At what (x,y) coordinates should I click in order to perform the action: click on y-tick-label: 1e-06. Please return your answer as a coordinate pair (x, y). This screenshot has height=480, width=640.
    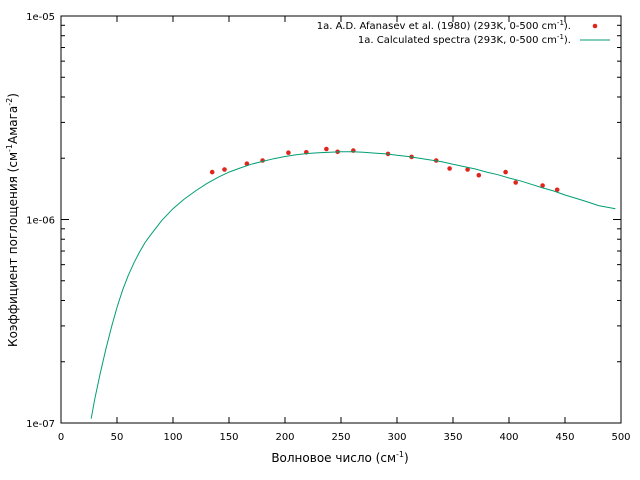
    Looking at the image, I should click on (40, 221).